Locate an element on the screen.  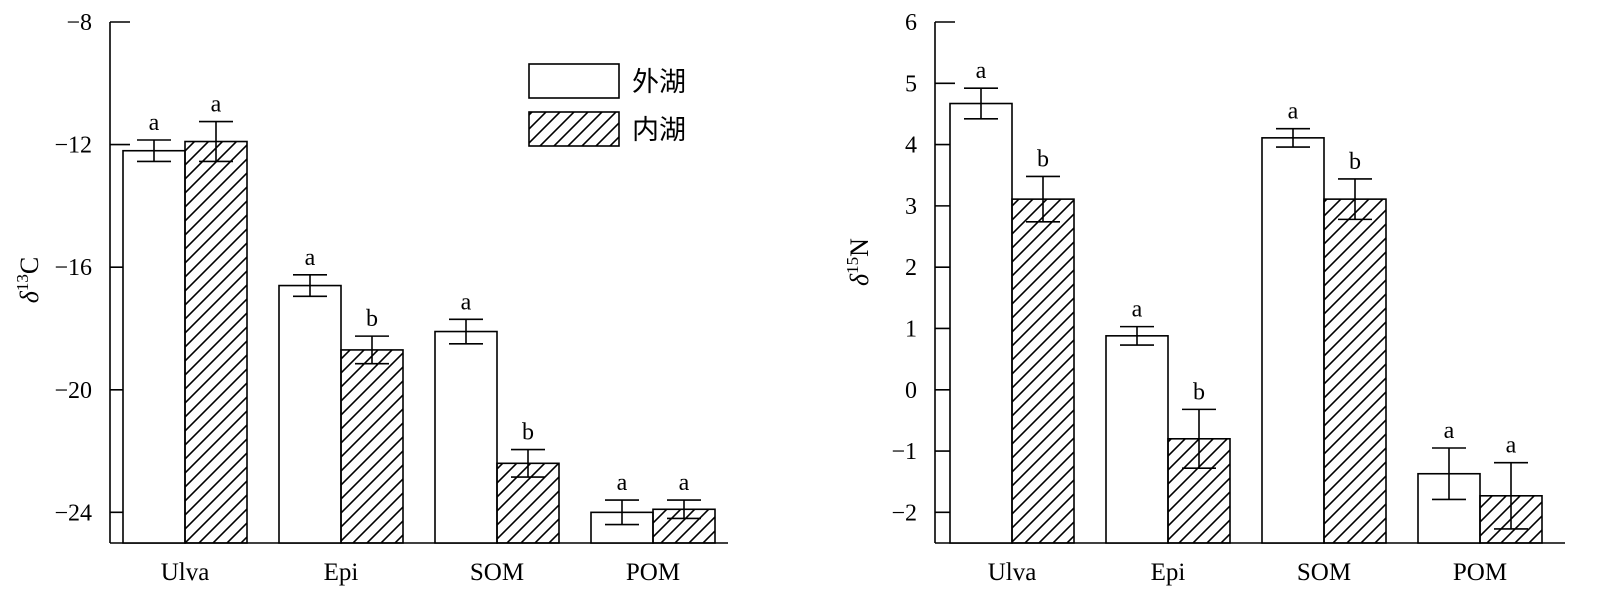
y-tick-label: 3 is located at coordinates (911, 207).